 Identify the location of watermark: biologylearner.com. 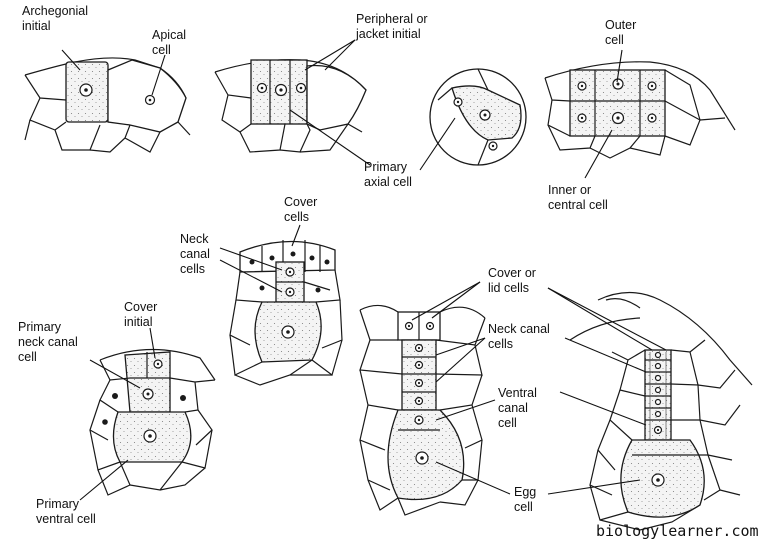
(677, 531).